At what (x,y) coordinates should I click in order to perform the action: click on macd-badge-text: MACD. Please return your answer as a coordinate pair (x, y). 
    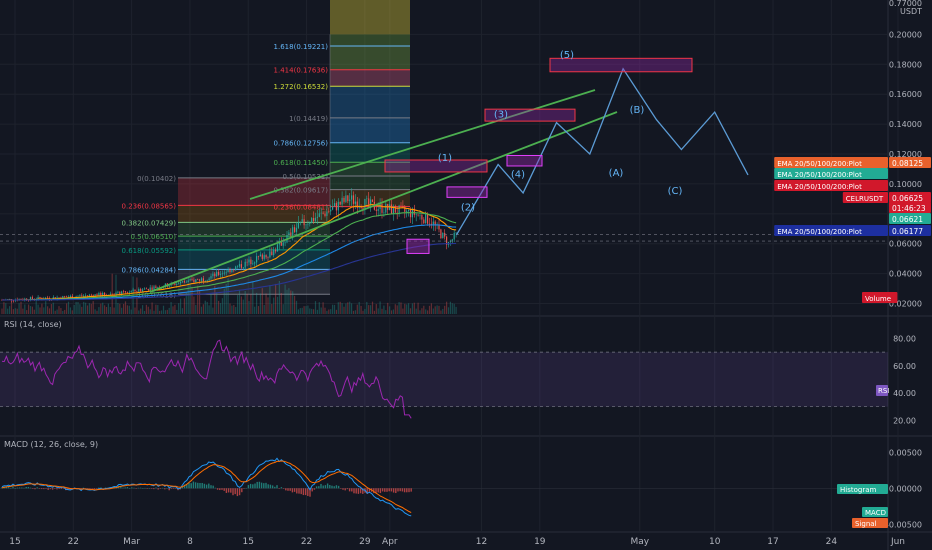
    Looking at the image, I should click on (875, 513).